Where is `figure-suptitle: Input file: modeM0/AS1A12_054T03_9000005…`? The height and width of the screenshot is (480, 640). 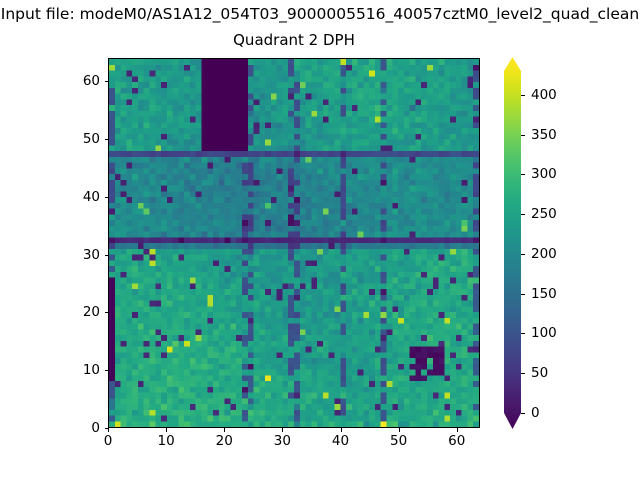
figure-suptitle: Input file: modeM0/AS1A12_054T03_9000005… is located at coordinates (320, 14).